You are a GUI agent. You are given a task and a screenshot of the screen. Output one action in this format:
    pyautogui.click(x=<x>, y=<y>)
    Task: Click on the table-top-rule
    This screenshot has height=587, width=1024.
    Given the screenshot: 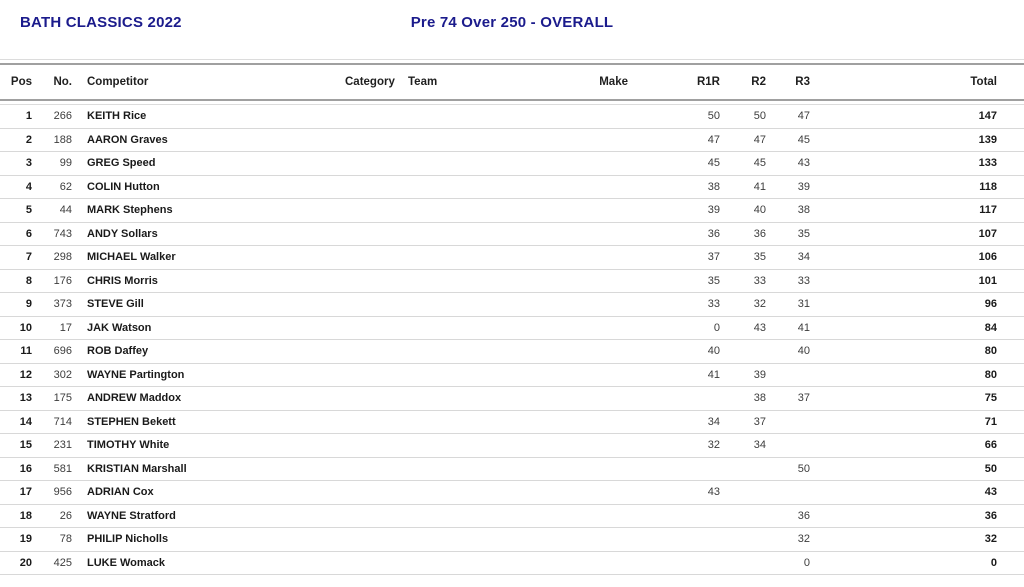 What is the action you would take?
    pyautogui.click(x=512, y=62)
    